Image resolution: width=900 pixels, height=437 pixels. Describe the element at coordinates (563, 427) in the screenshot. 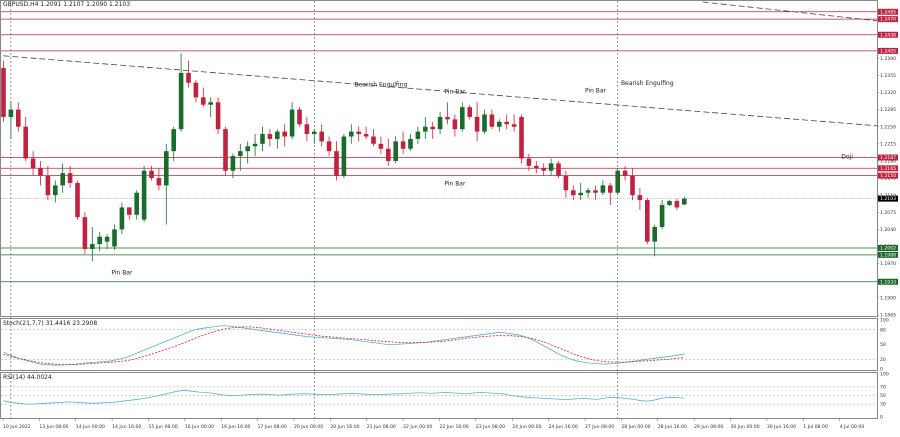

I see `time-tick-15: 24 Jun 16:00` at that location.